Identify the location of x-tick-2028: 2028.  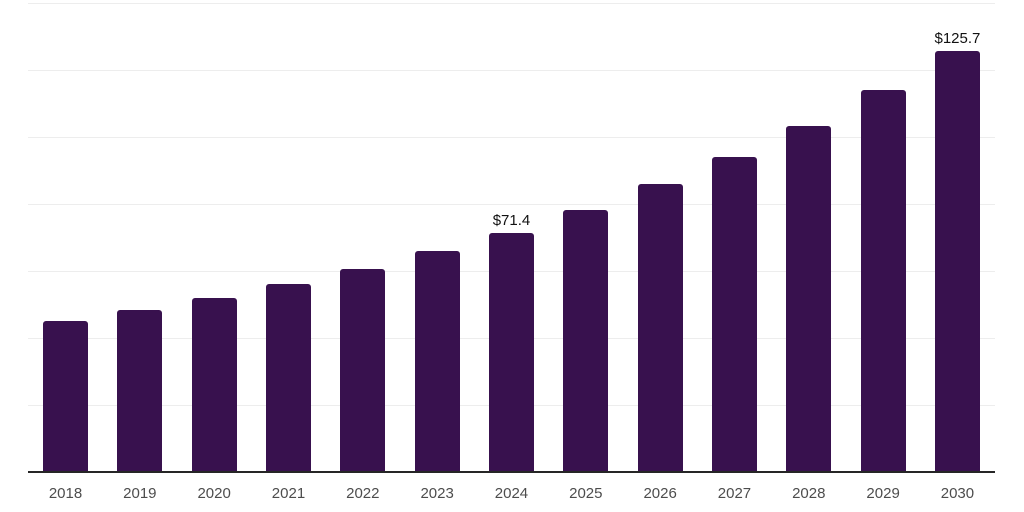
(809, 493).